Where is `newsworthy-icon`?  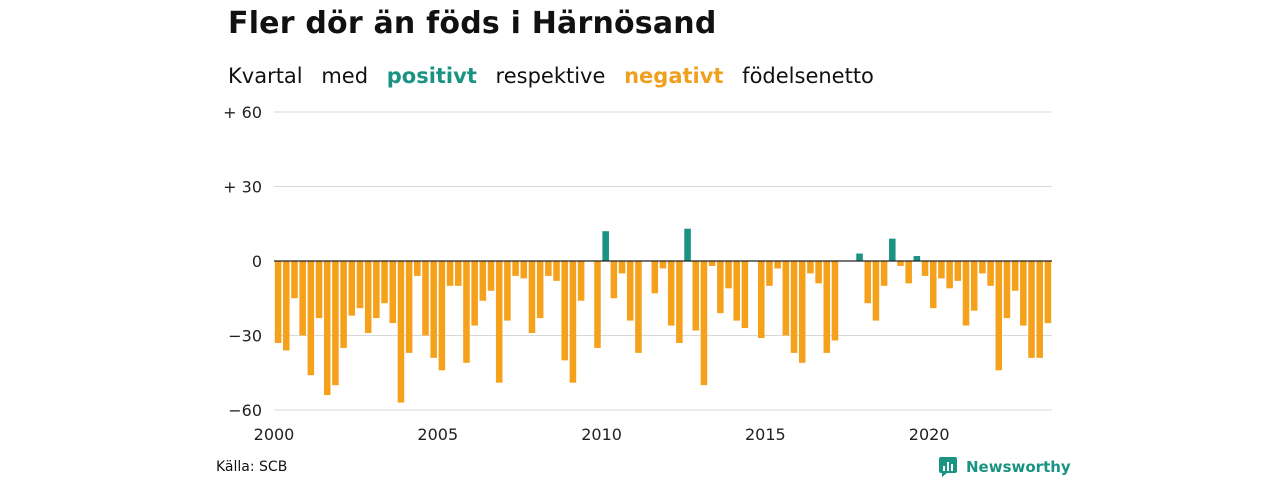 newsworthy-icon is located at coordinates (948, 467).